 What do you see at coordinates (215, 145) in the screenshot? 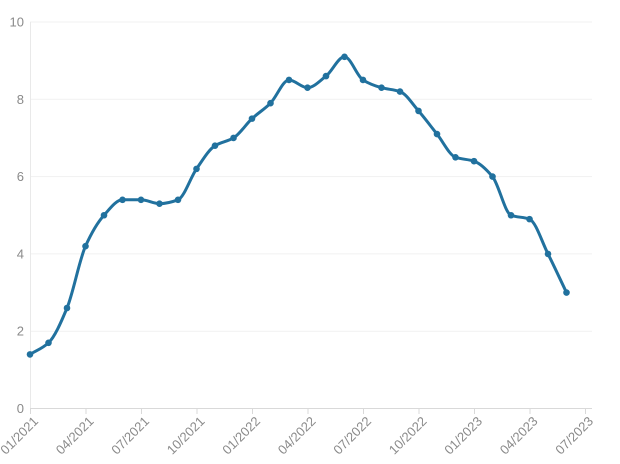
I see `data-point-11/2021` at bounding box center [215, 145].